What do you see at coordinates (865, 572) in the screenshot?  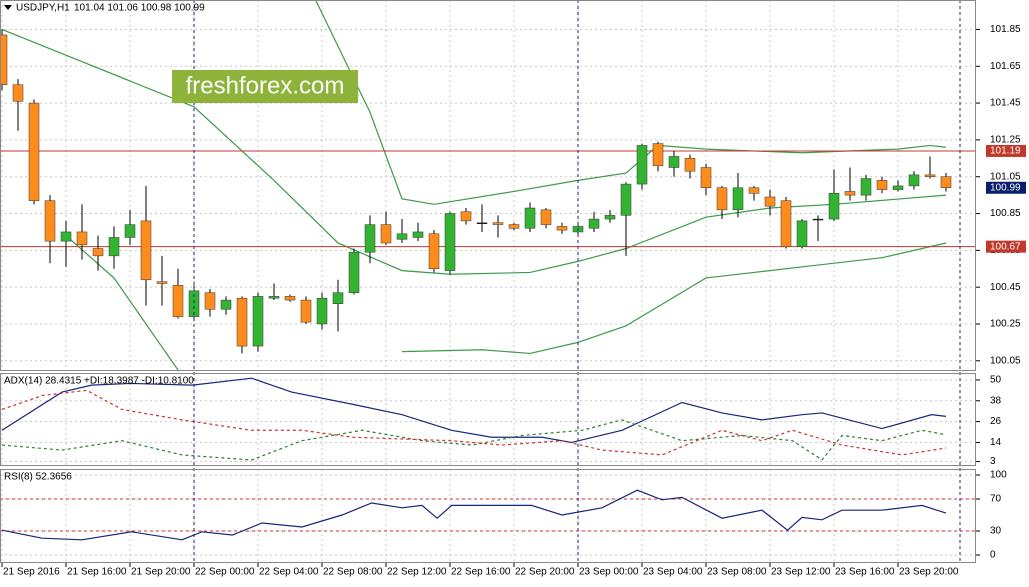 I see `x-tick-label: 23 Sep 16:00` at bounding box center [865, 572].